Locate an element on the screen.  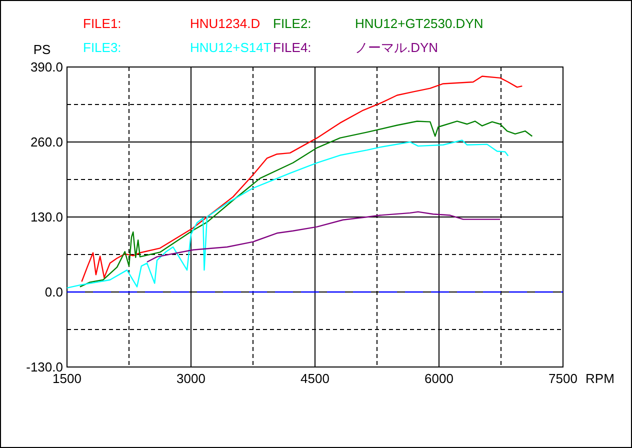
text: FILE3: is located at coordinates (102, 47).